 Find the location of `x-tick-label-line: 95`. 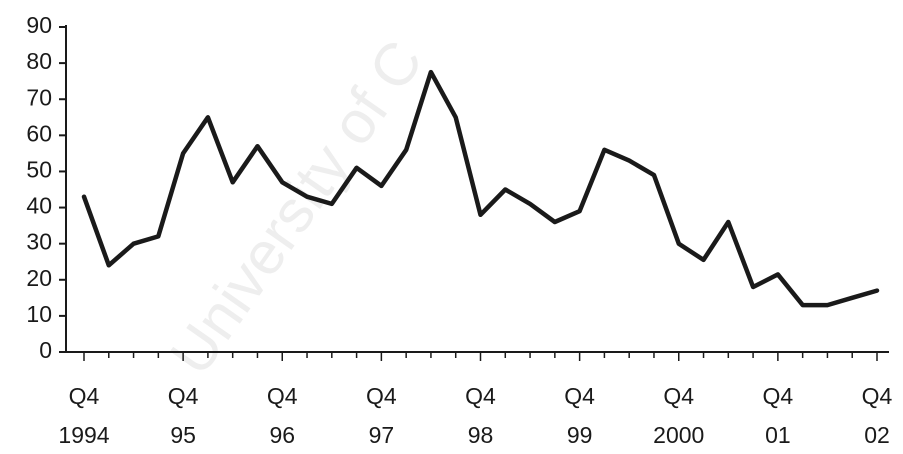

x-tick-label-line: 95 is located at coordinates (183, 435).